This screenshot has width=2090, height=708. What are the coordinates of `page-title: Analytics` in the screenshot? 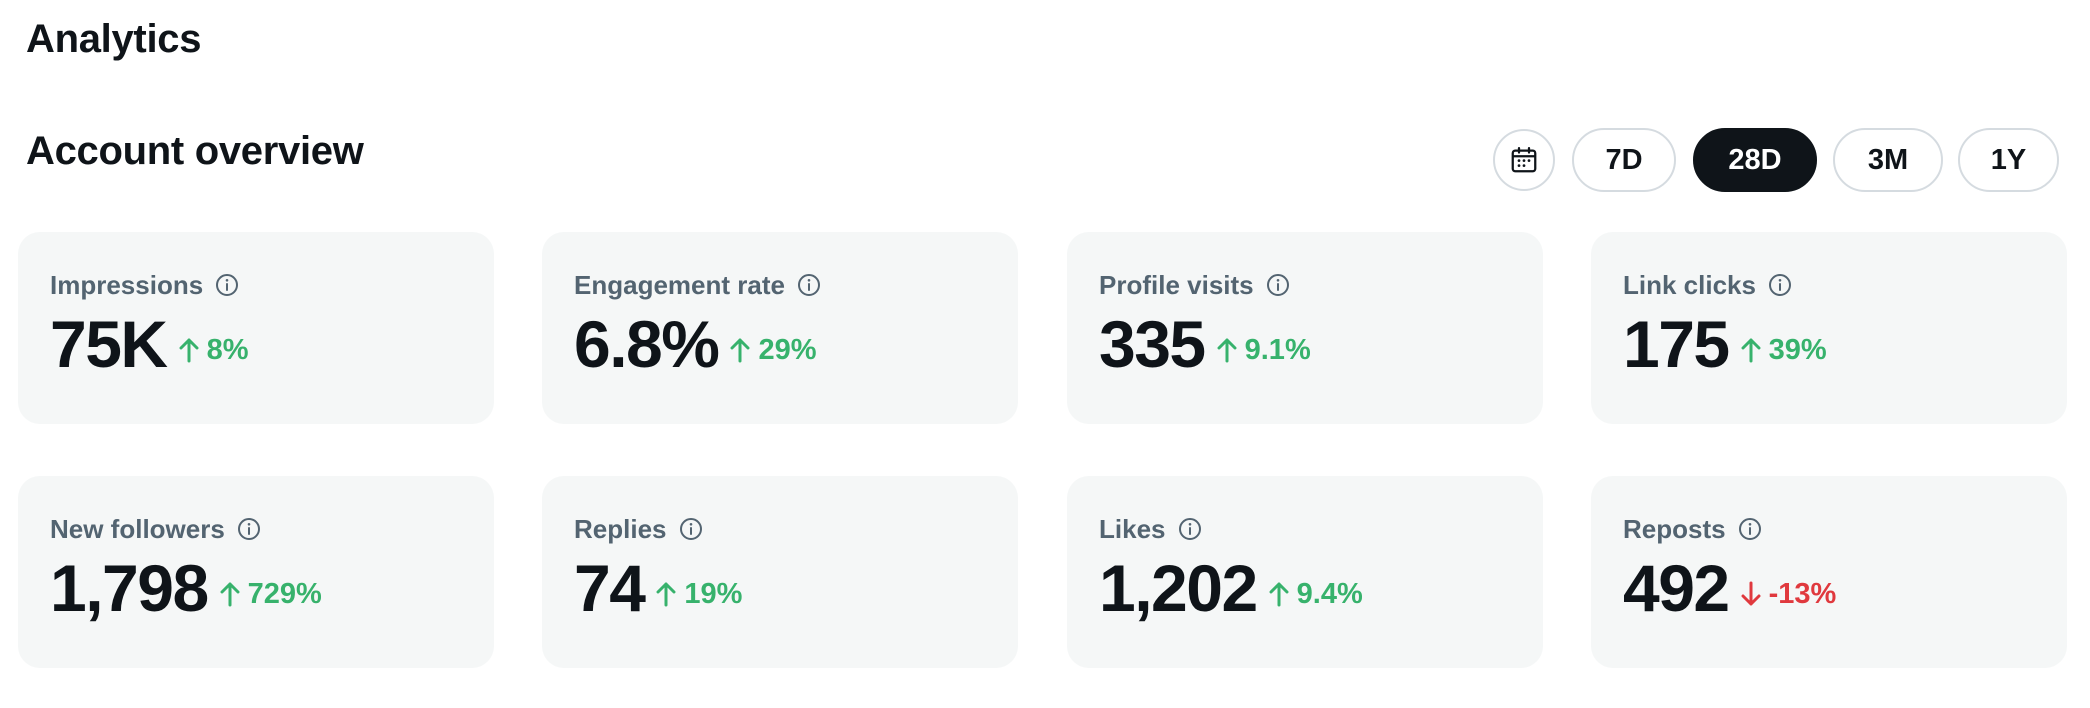 It's located at (114, 39).